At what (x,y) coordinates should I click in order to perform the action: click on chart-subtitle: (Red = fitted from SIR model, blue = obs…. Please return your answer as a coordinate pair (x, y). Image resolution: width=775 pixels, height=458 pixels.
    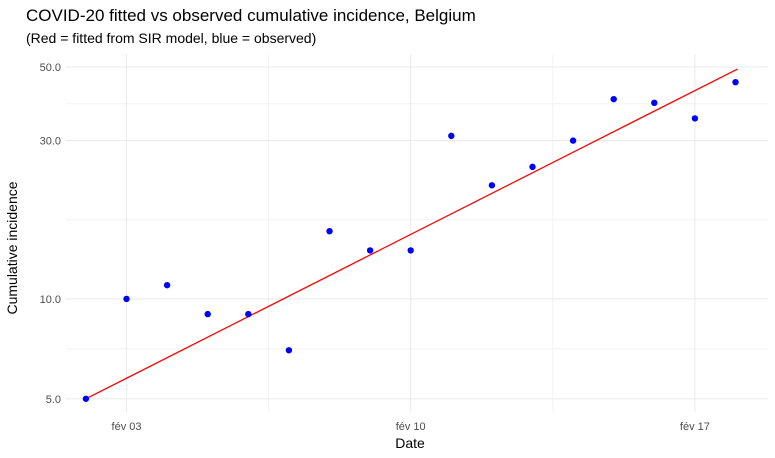
    Looking at the image, I should click on (171, 38).